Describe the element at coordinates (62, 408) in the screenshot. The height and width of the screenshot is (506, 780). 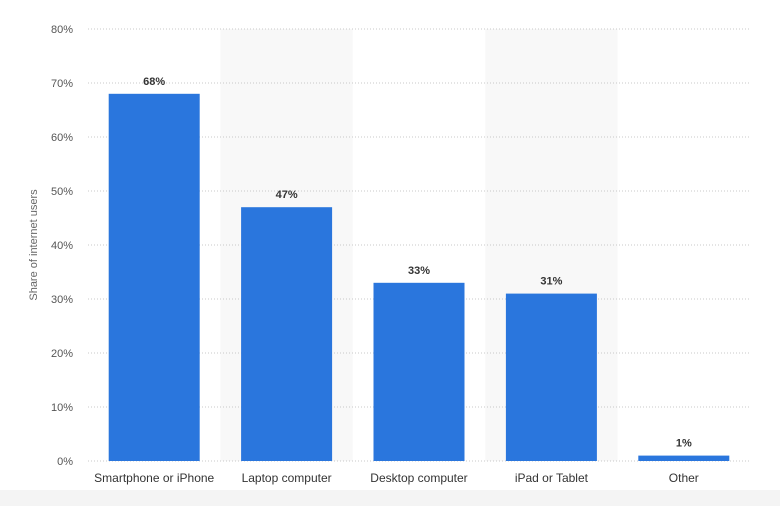
I see `y-tick-label: 10%` at that location.